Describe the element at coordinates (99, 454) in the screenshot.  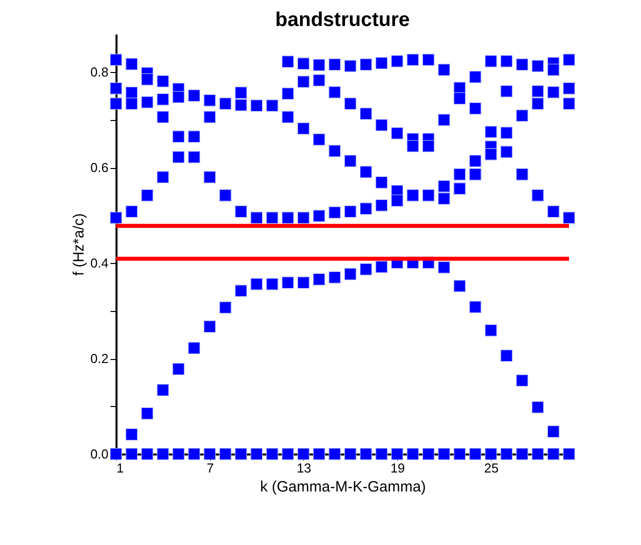
I see `y-tick-label: 0.0` at that location.